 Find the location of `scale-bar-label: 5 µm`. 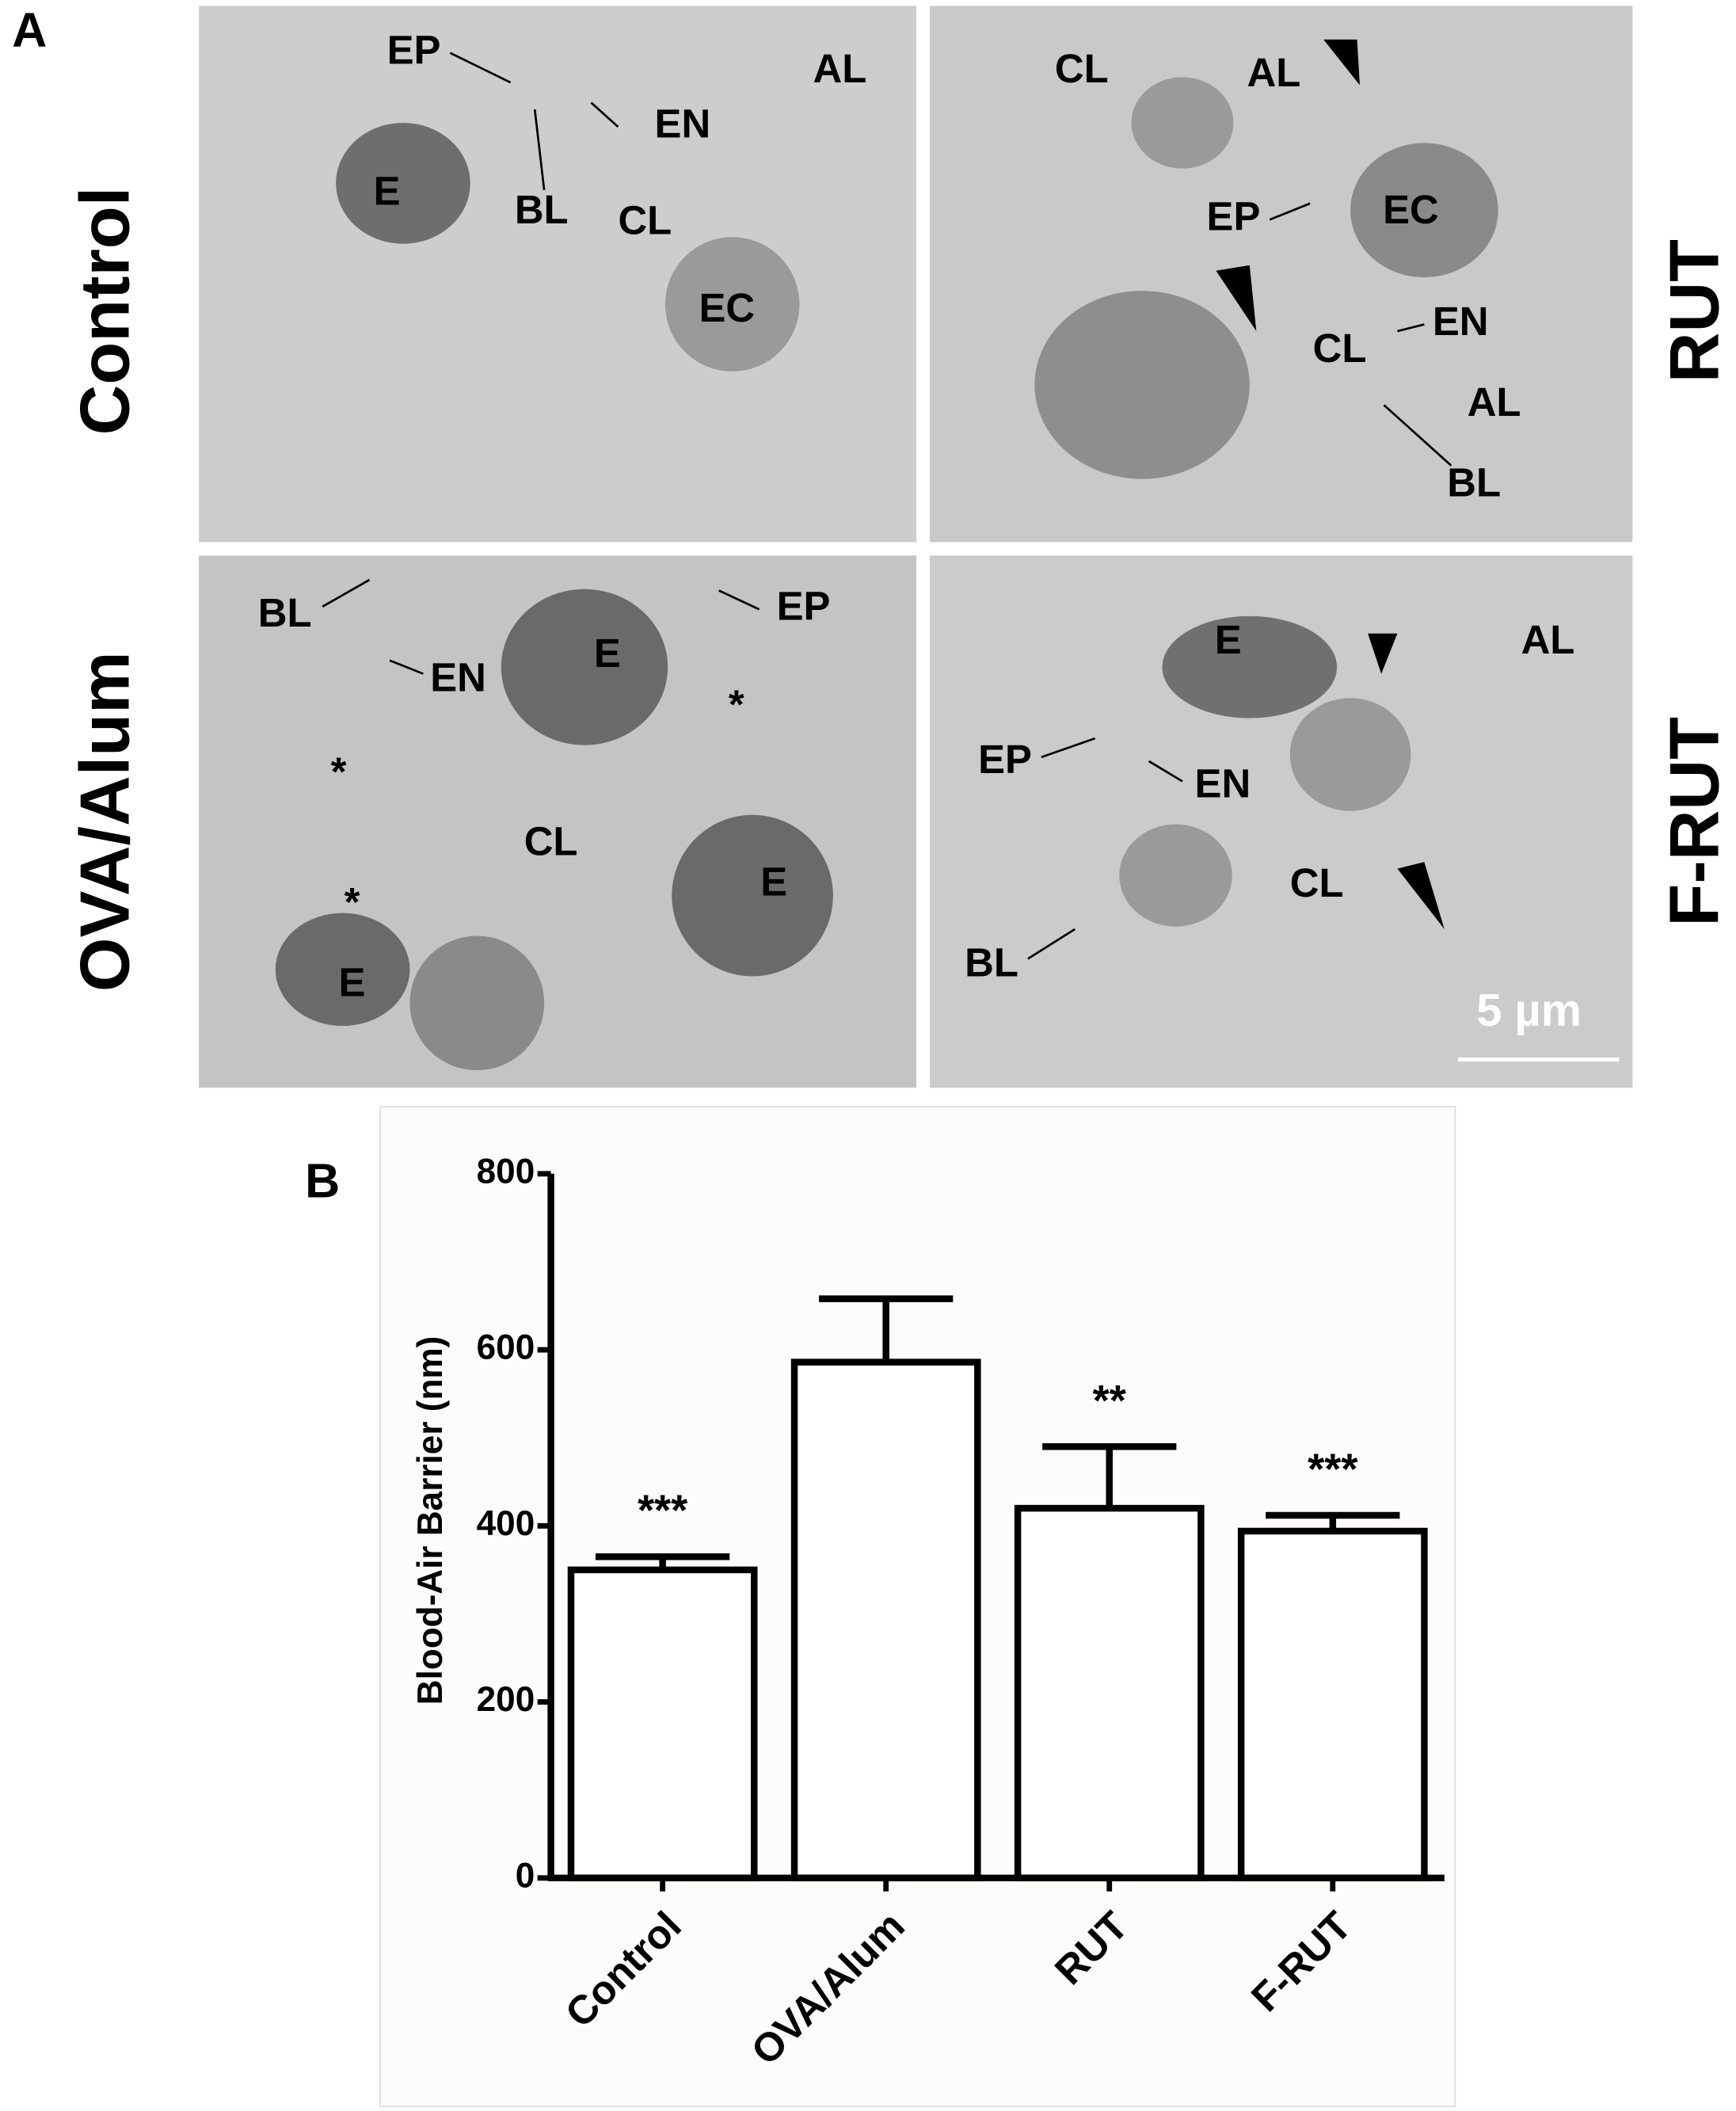

scale-bar-label: 5 µm is located at coordinates (1529, 1010).